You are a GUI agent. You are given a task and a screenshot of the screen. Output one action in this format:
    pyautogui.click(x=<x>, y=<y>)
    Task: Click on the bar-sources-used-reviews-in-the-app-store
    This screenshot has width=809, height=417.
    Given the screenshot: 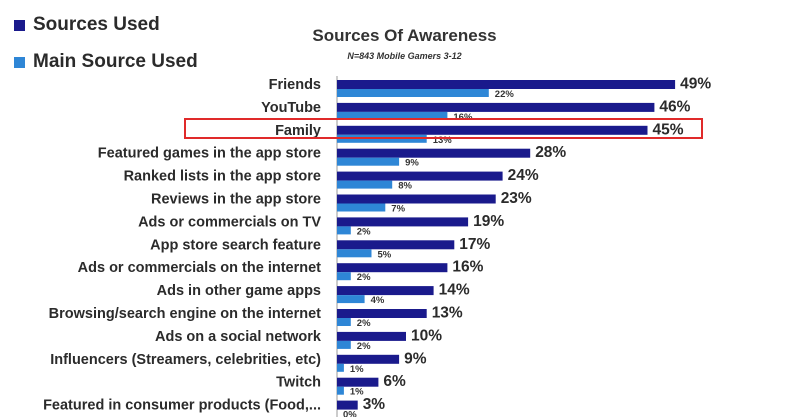 What is the action you would take?
    pyautogui.click(x=416, y=199)
    